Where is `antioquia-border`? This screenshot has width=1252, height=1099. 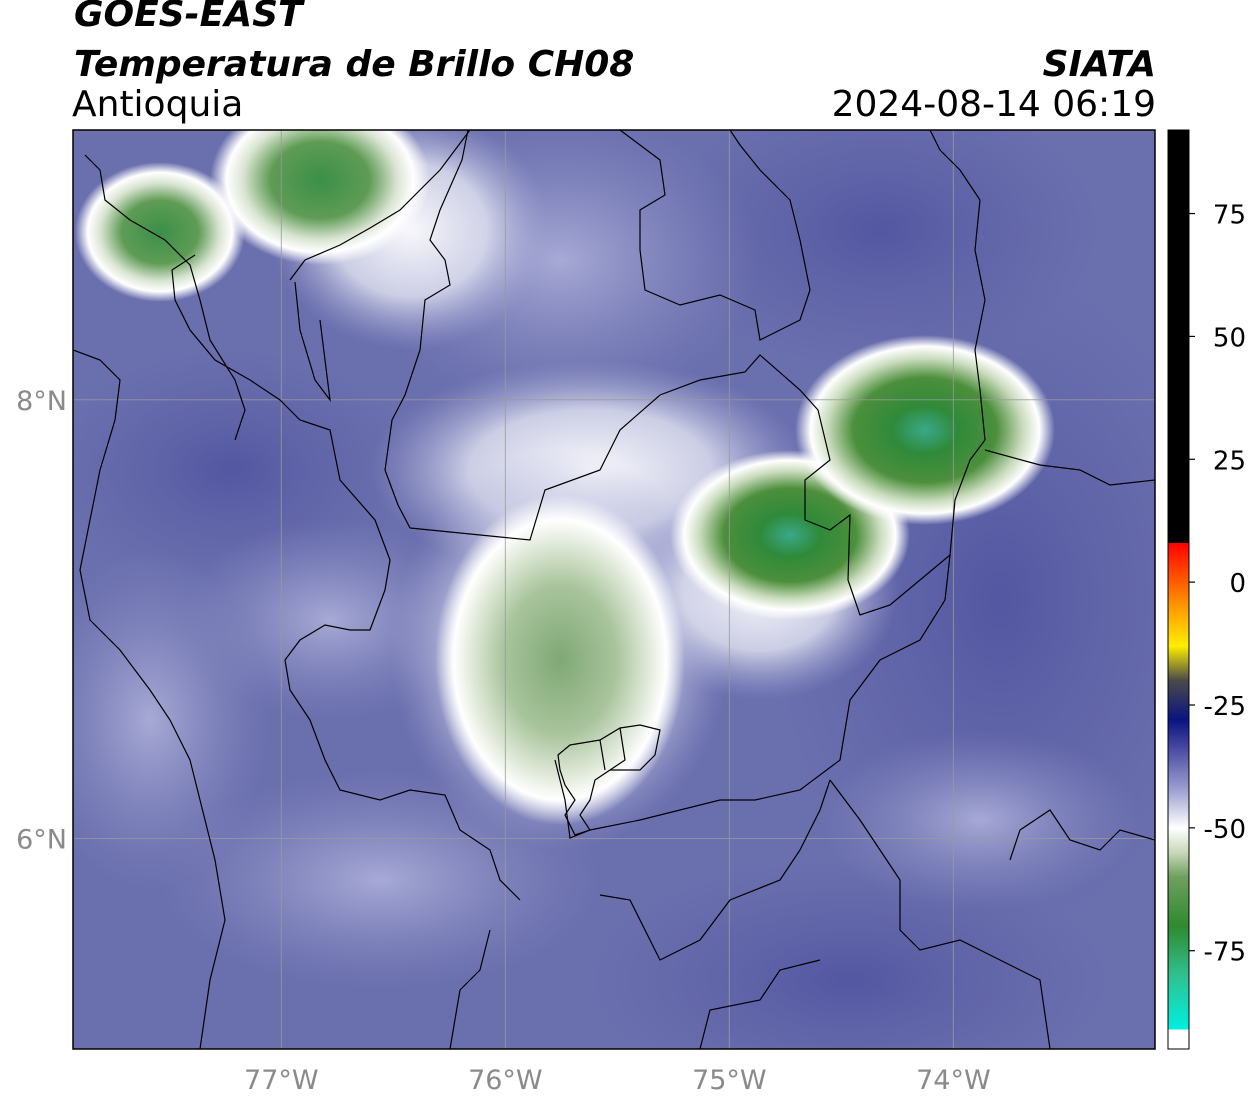
antioquia-border is located at coordinates (426, 329).